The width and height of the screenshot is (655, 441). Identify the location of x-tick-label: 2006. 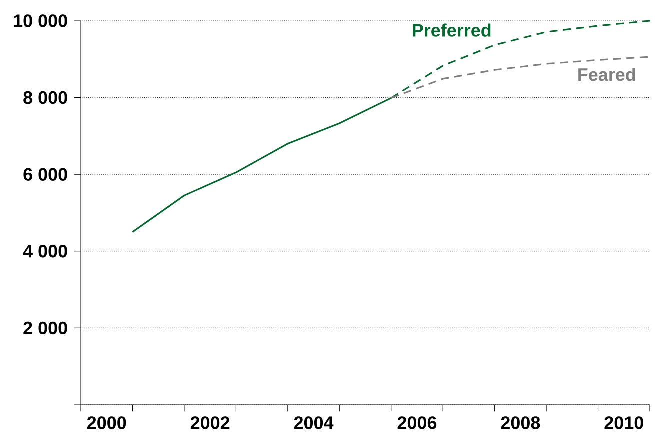
(417, 423).